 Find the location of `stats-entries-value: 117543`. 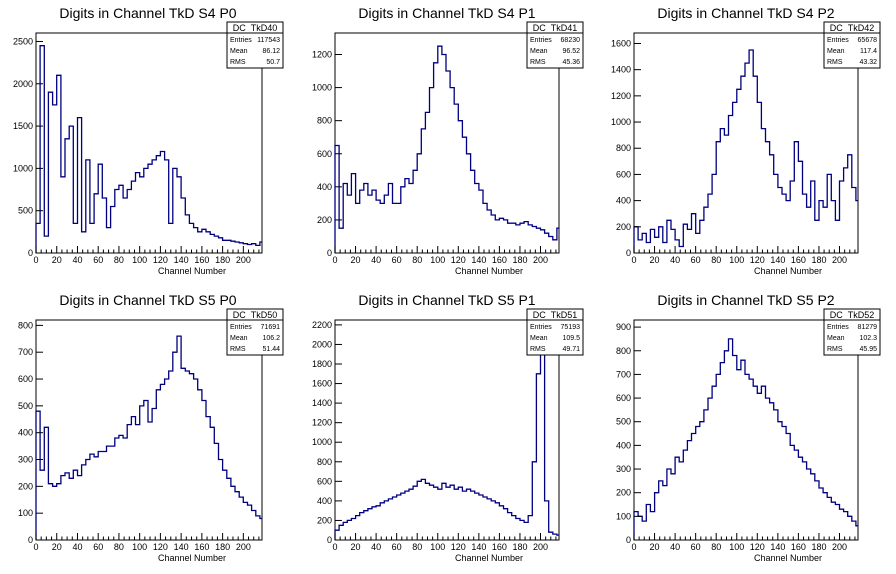

stats-entries-value: 117543 is located at coordinates (268, 40).